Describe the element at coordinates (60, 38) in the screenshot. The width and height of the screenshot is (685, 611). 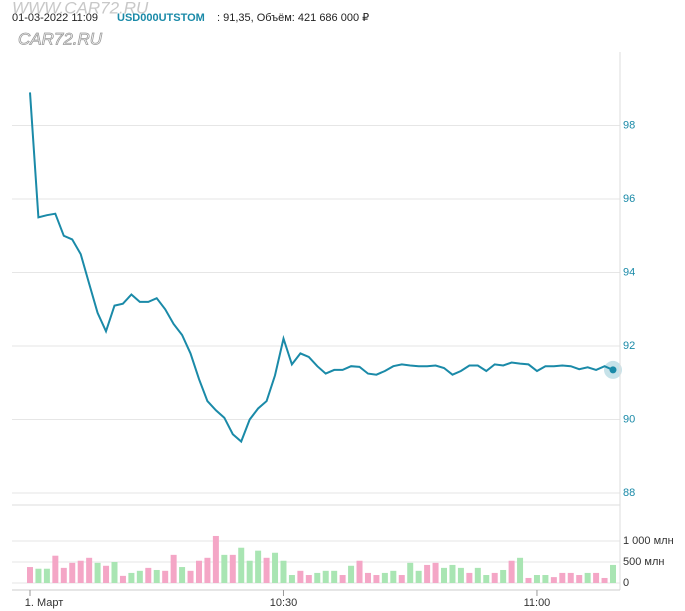
I see `watermark: CAR72.RU` at that location.